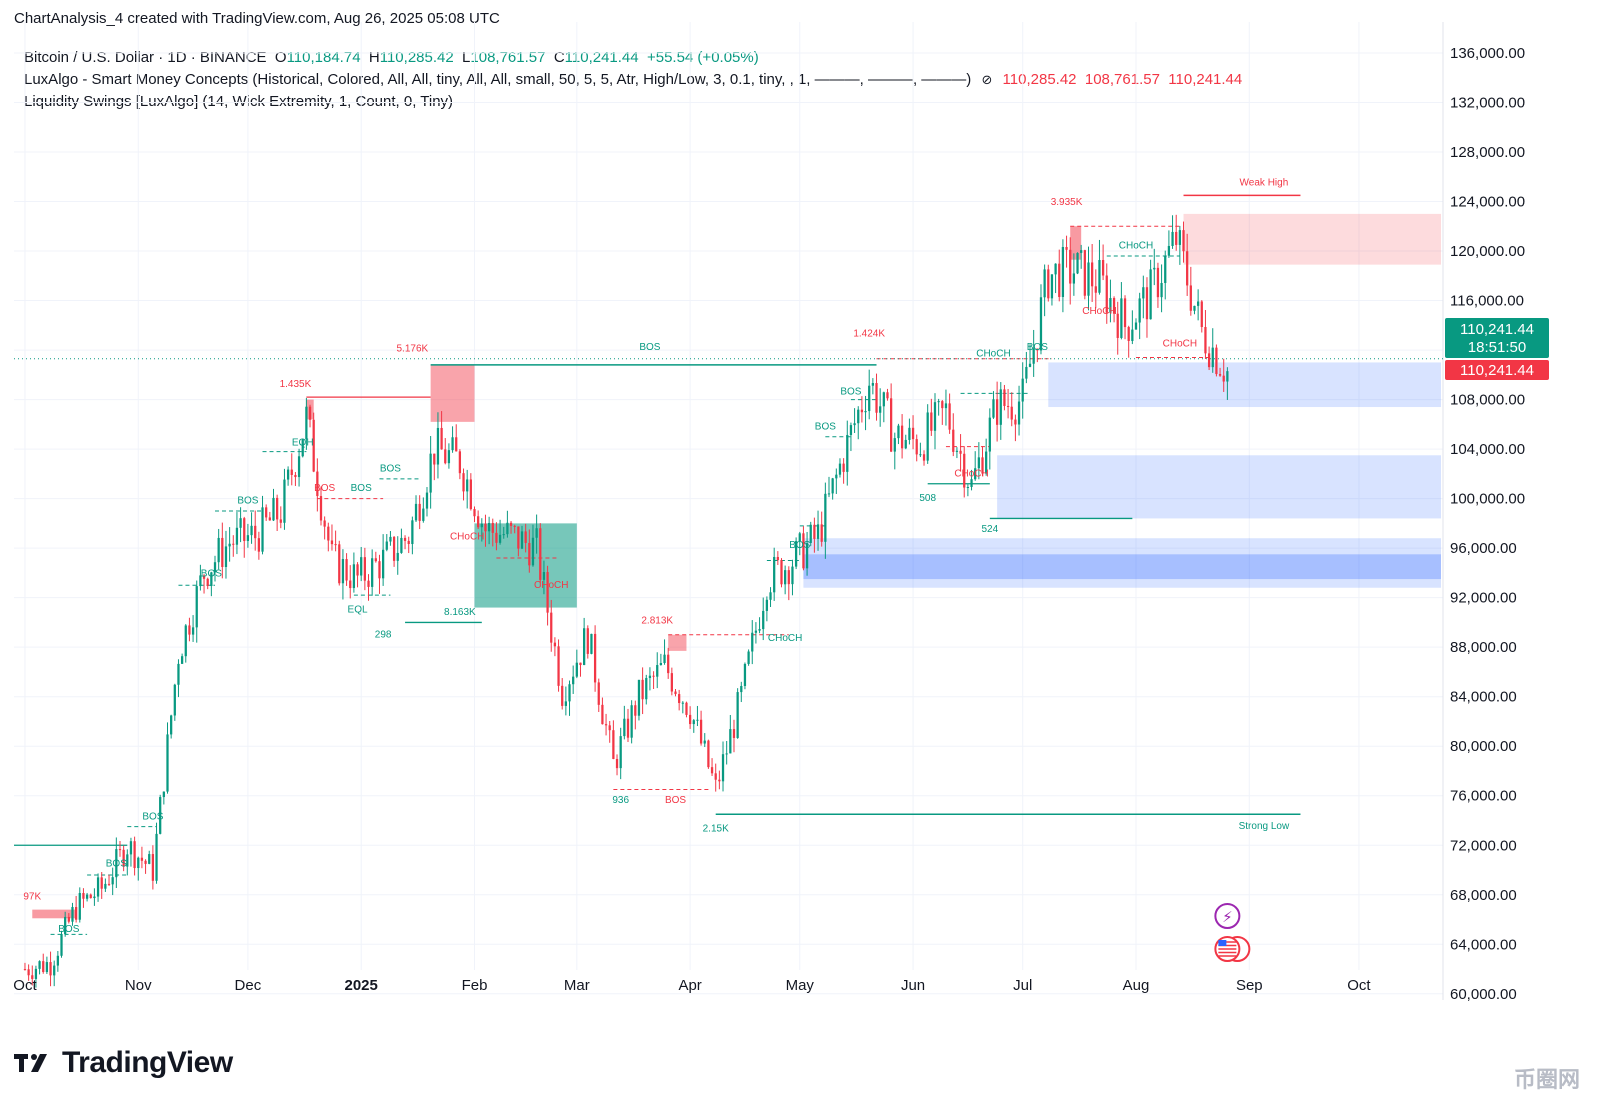 The image size is (1600, 1102). Describe the element at coordinates (32, 897) in the screenshot. I see `volume-label: 97K` at that location.